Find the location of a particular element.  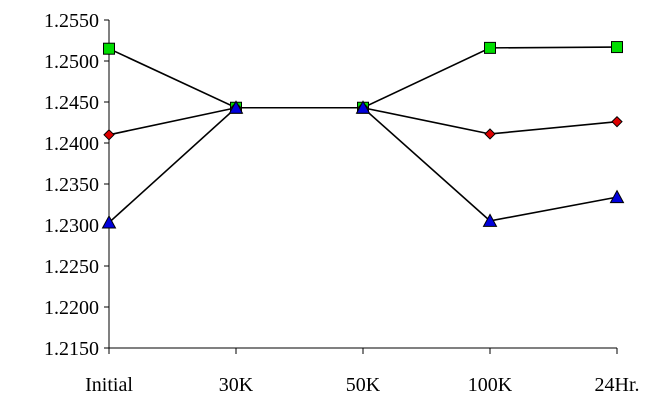

x-axis: Initial 30K 50K 100K 24Hr. is located at coordinates (362, 371).